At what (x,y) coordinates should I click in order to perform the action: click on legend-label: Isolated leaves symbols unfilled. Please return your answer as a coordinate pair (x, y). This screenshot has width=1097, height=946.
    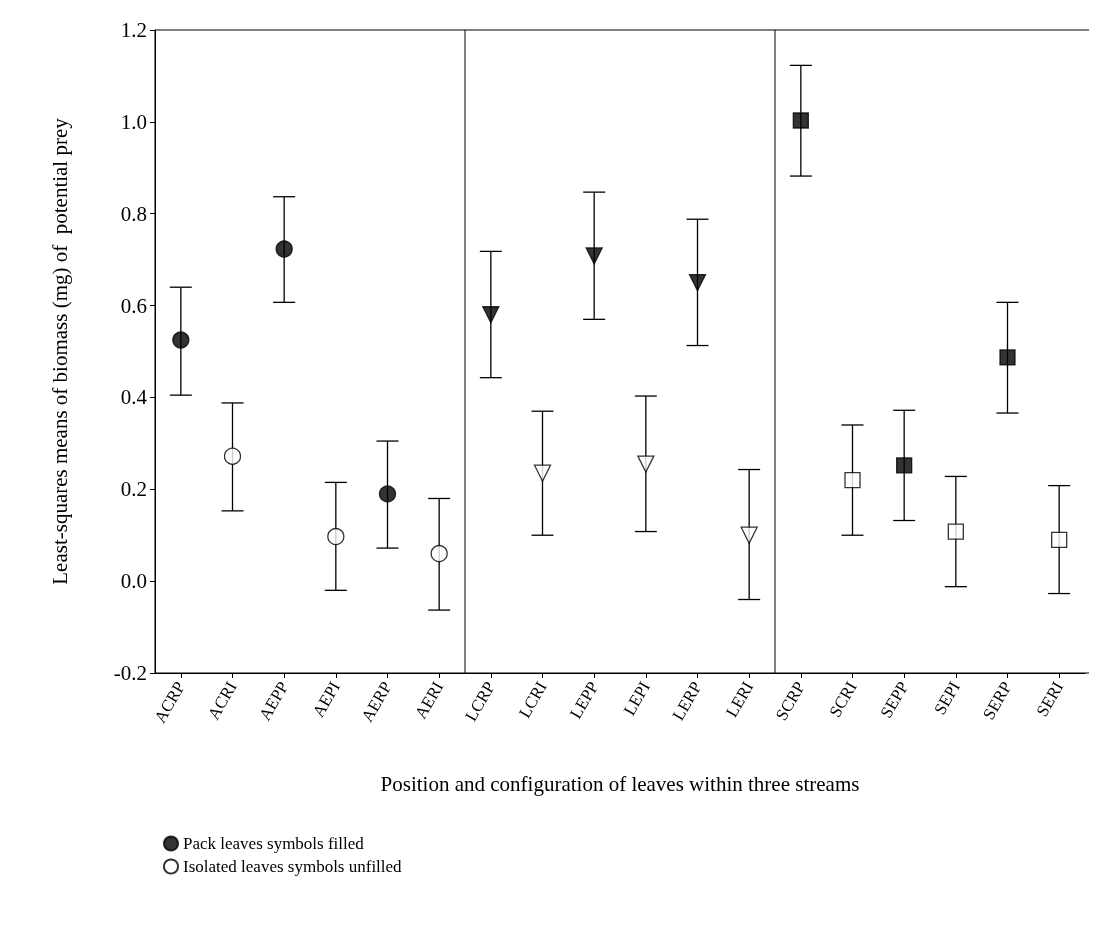
    Looking at the image, I should click on (293, 866).